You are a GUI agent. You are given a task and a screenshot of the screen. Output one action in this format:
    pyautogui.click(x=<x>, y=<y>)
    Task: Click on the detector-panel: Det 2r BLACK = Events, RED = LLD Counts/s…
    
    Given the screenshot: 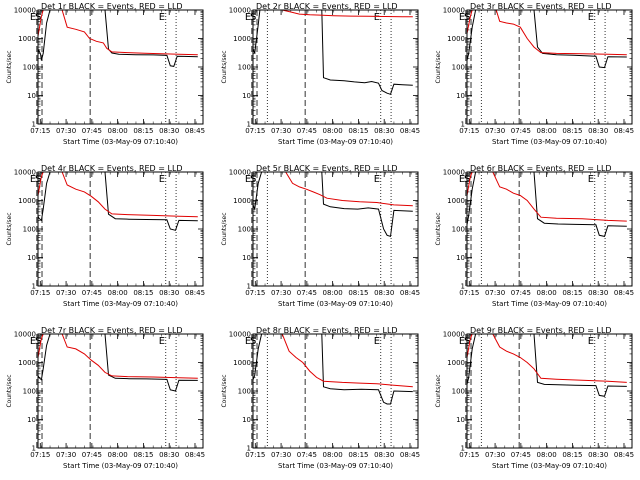 What is the action you would take?
    pyautogui.click(x=320, y=74)
    